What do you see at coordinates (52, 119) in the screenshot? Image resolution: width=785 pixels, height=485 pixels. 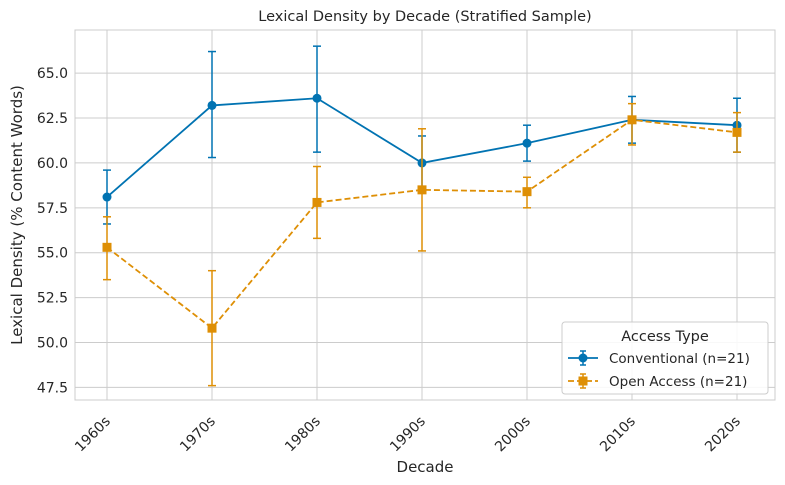 I see `y-tick-label: 62.5` at bounding box center [52, 119].